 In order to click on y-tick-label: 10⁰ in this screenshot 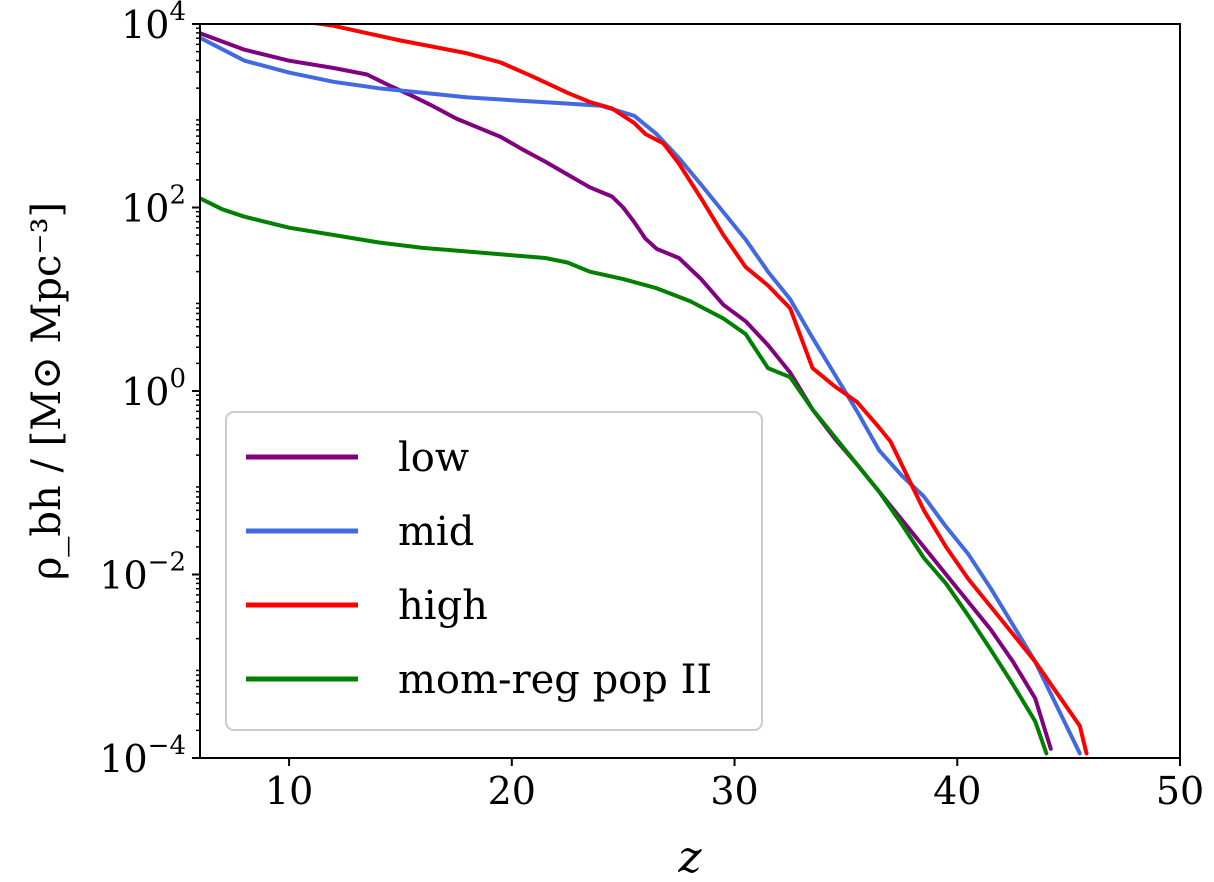, I will do `click(153, 389)`.